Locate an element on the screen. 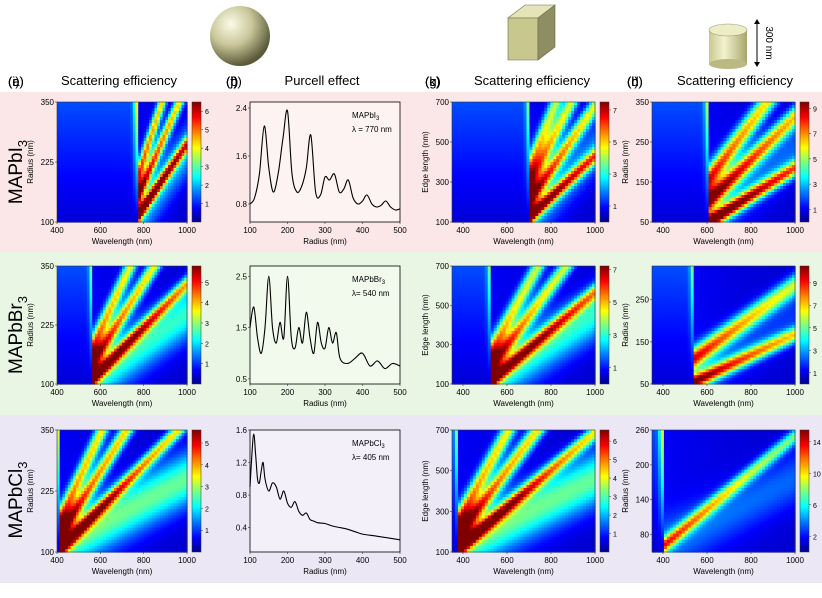 This screenshot has height=598, width=822. y-tick-label: 100 is located at coordinates (443, 222).